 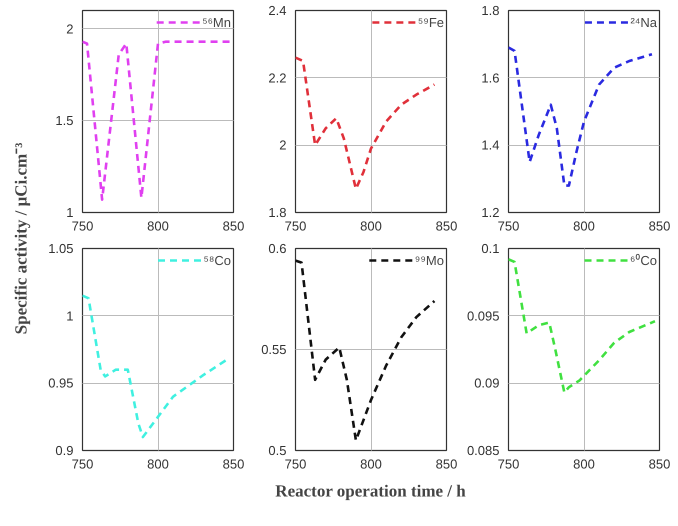 What do you see at coordinates (217, 260) in the screenshot?
I see `legend-label: ⁵⁸Co` at bounding box center [217, 260].